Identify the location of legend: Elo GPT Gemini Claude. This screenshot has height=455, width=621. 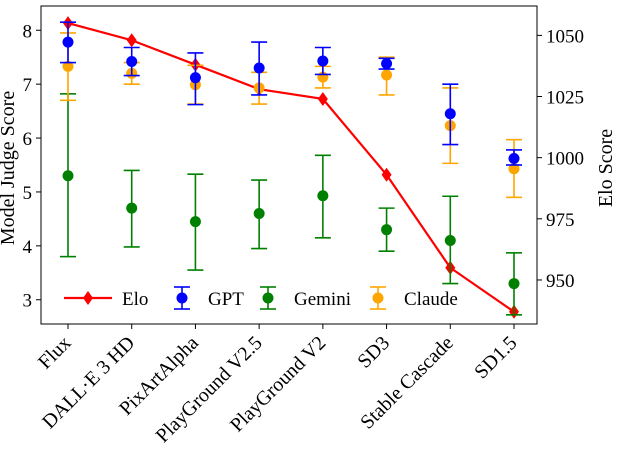
(261, 298).